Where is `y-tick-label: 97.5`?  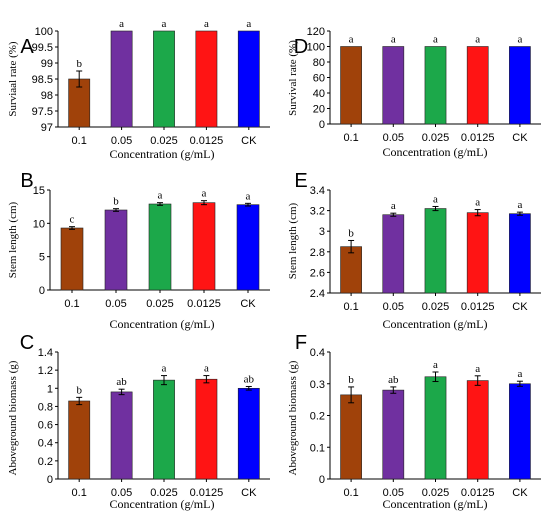 y-tick-label: 97.5 is located at coordinates (42, 112).